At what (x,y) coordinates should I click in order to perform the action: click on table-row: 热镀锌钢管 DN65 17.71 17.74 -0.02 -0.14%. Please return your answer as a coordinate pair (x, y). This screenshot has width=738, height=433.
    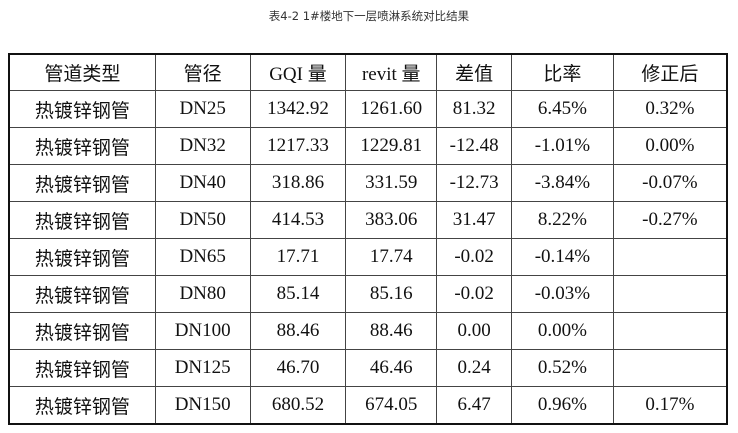
    Looking at the image, I should click on (368, 257).